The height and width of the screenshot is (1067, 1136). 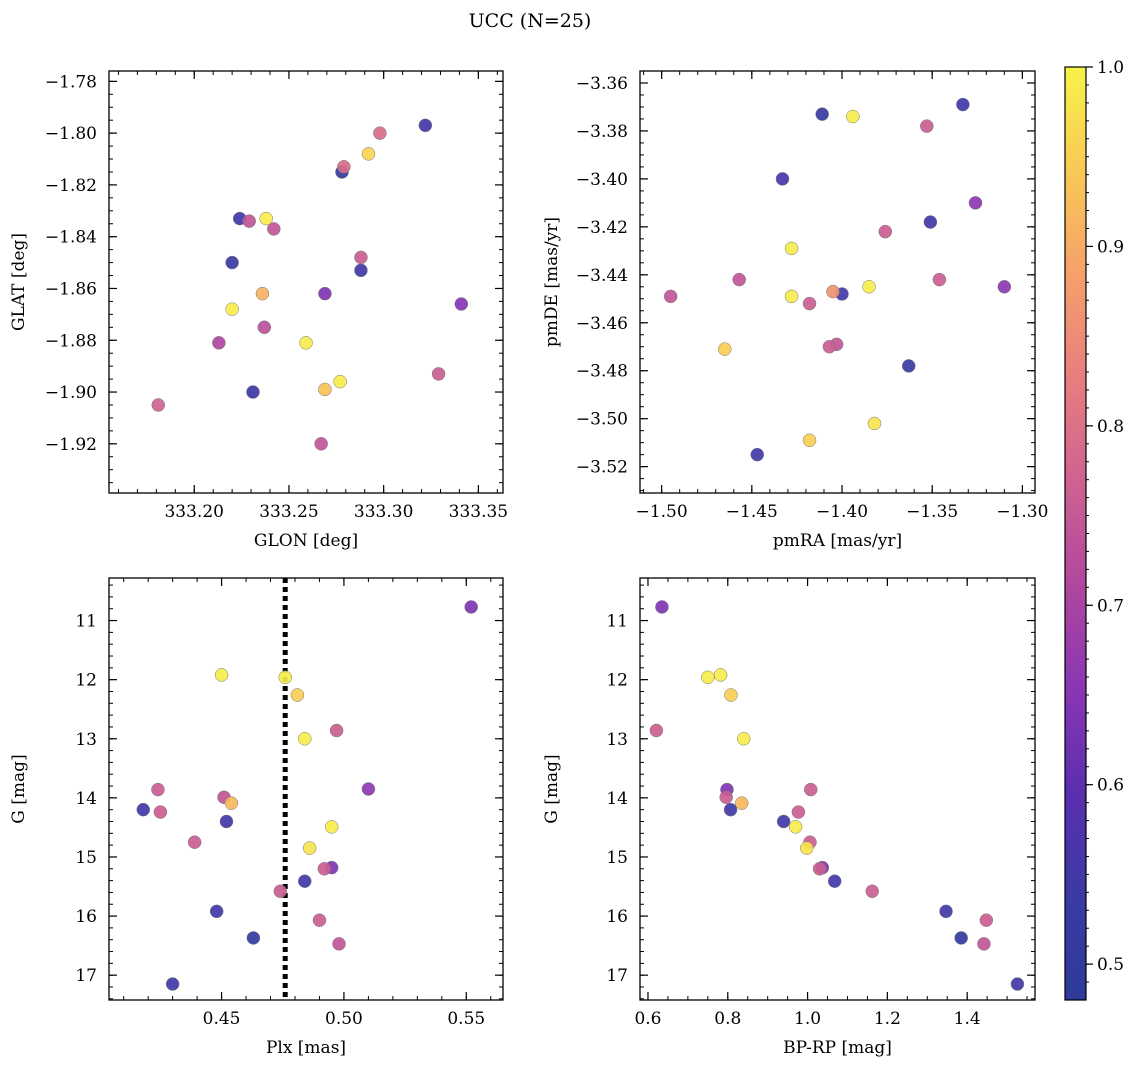 I want to click on colorbar-tick-label: 0.7, so click(x=1110, y=606).